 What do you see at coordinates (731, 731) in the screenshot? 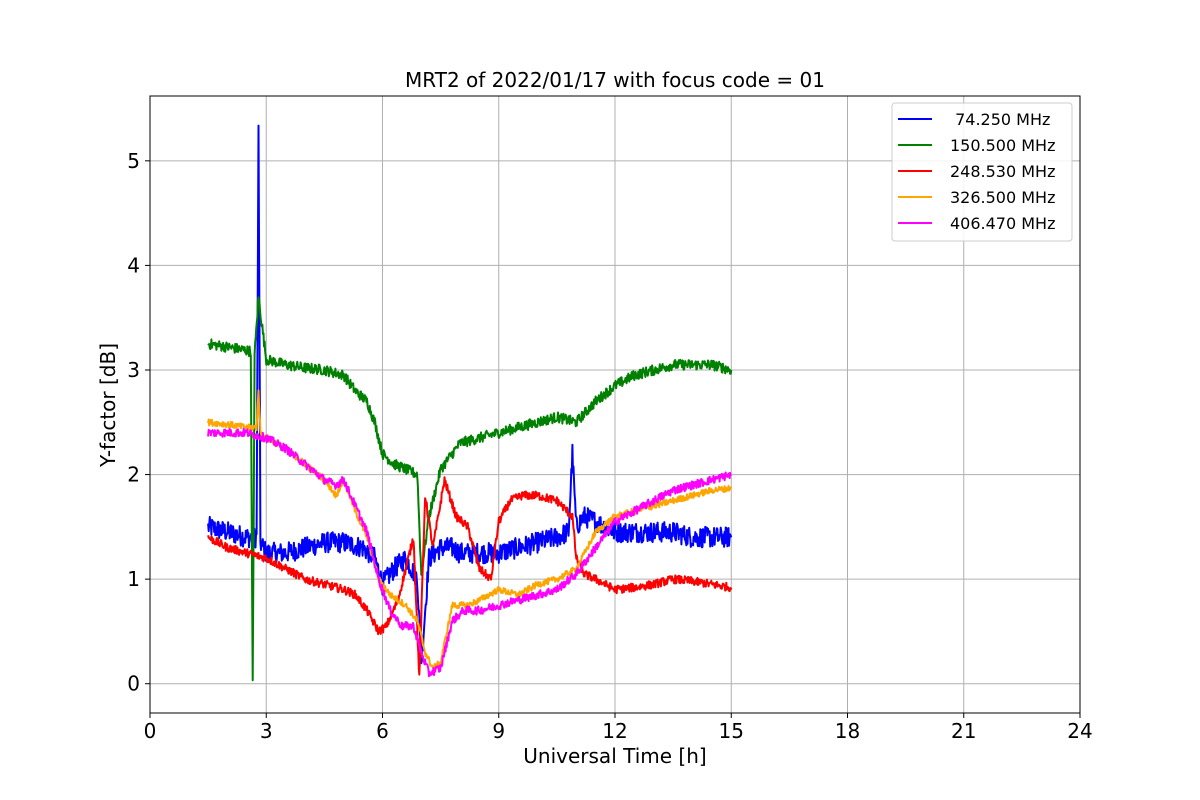
I see `x-tick-label: 15` at bounding box center [731, 731].